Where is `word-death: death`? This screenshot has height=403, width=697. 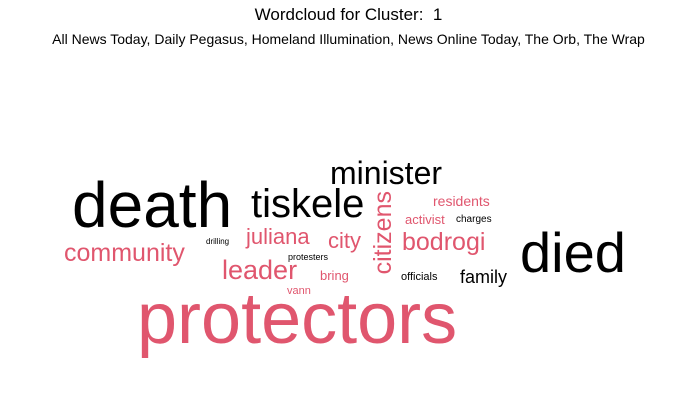 word-death: death is located at coordinates (152, 205).